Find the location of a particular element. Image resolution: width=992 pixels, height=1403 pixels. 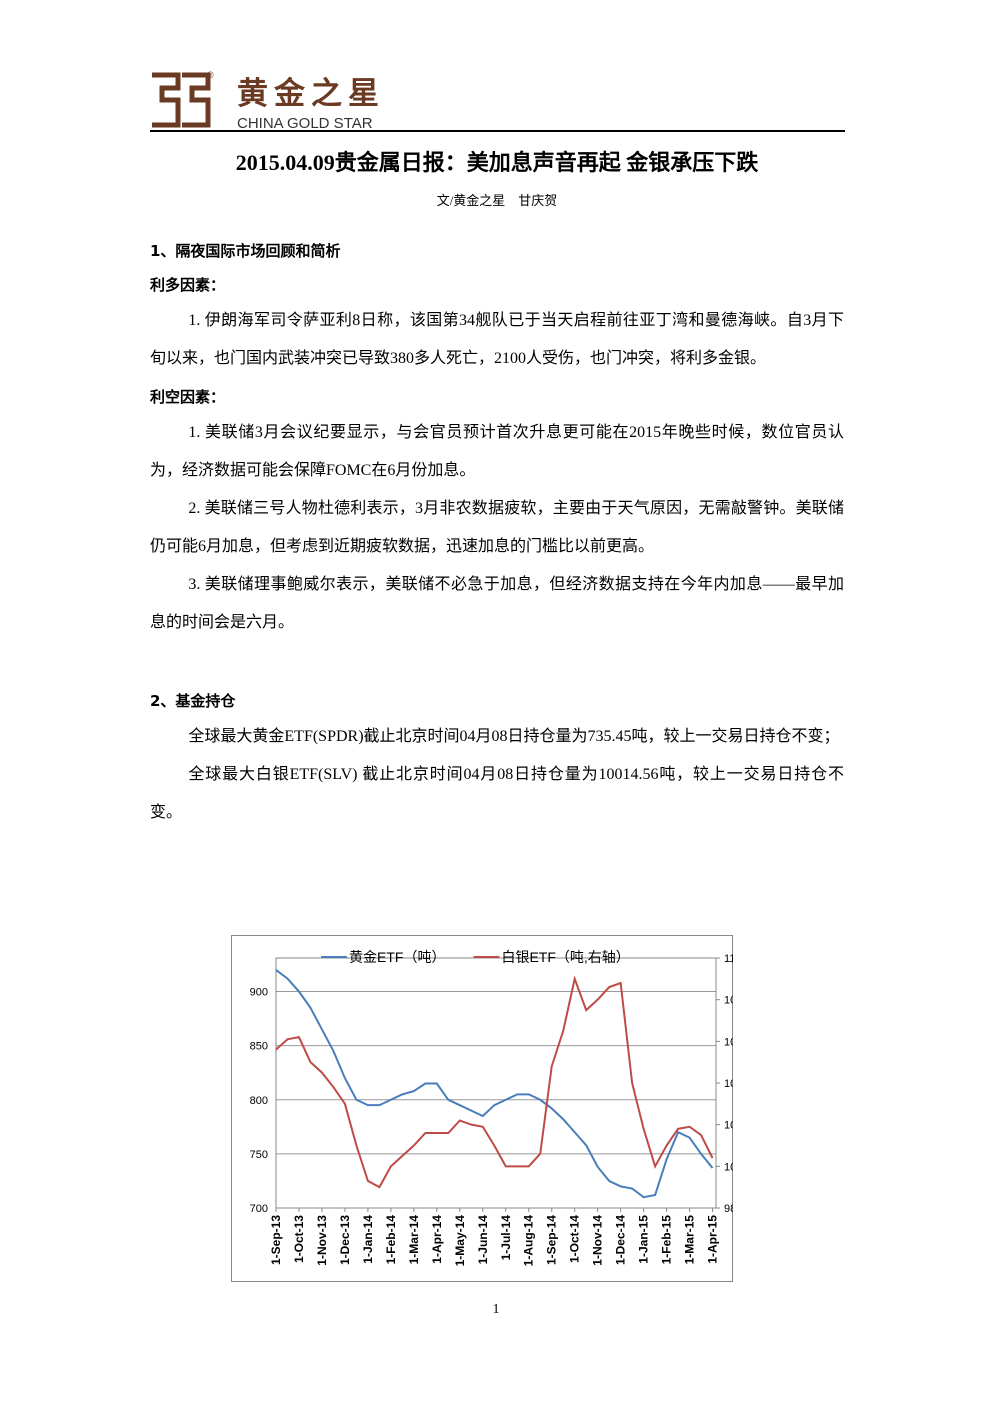

x-tick-label: 1-Feb-14 is located at coordinates (391, 1240).